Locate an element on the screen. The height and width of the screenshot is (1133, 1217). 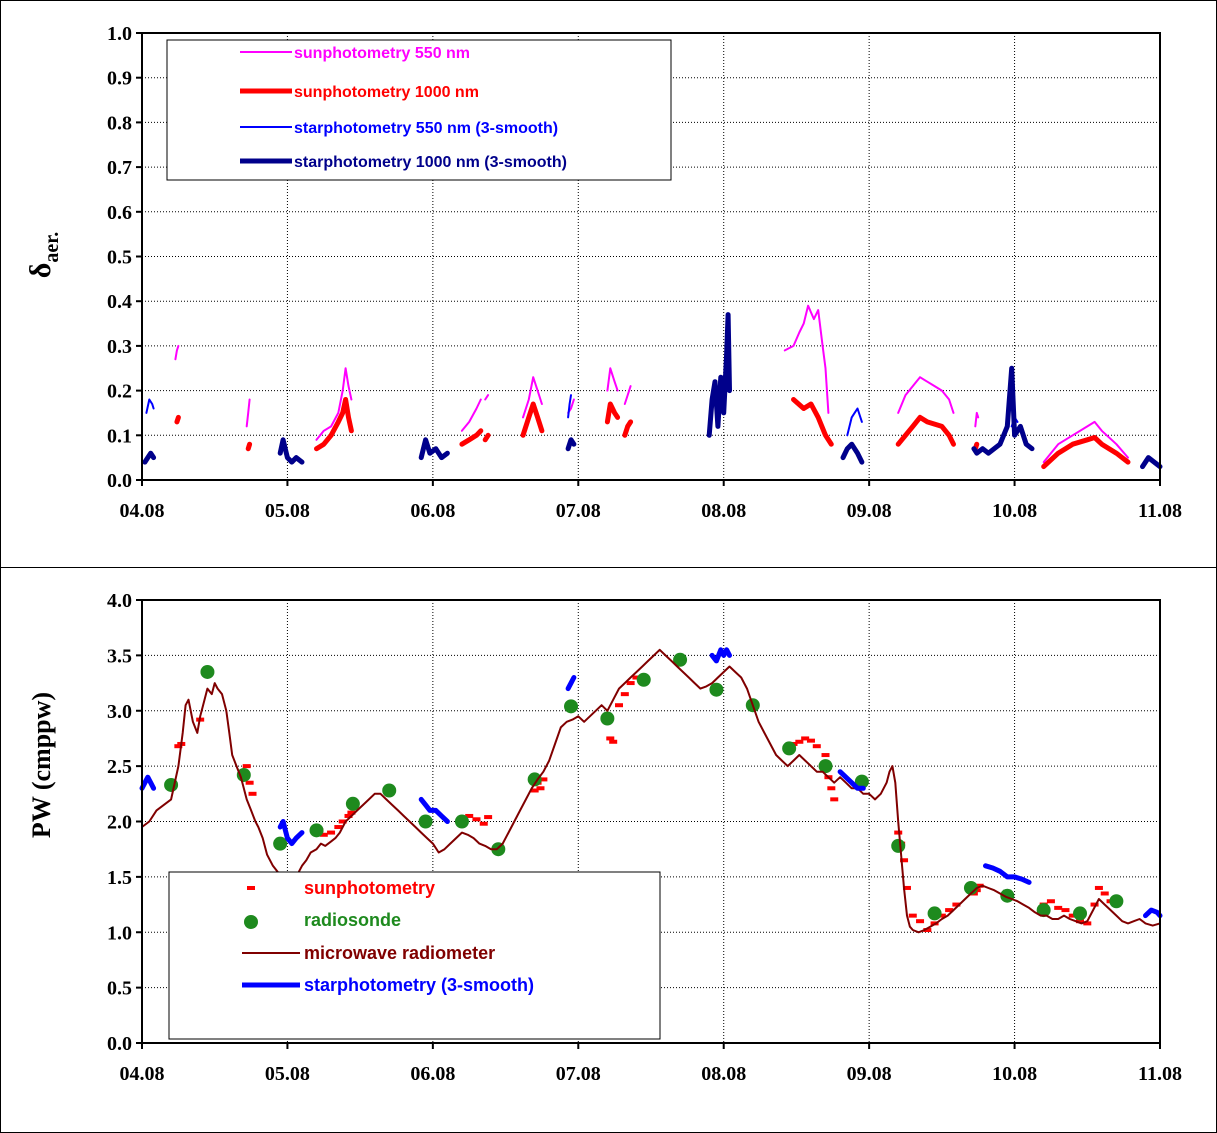
bottom-y-tick-labels: 0.0 0.5 1.0 1.5 2.0 2.5 3.0 3.5 4.0 is located at coordinates (119, 822).